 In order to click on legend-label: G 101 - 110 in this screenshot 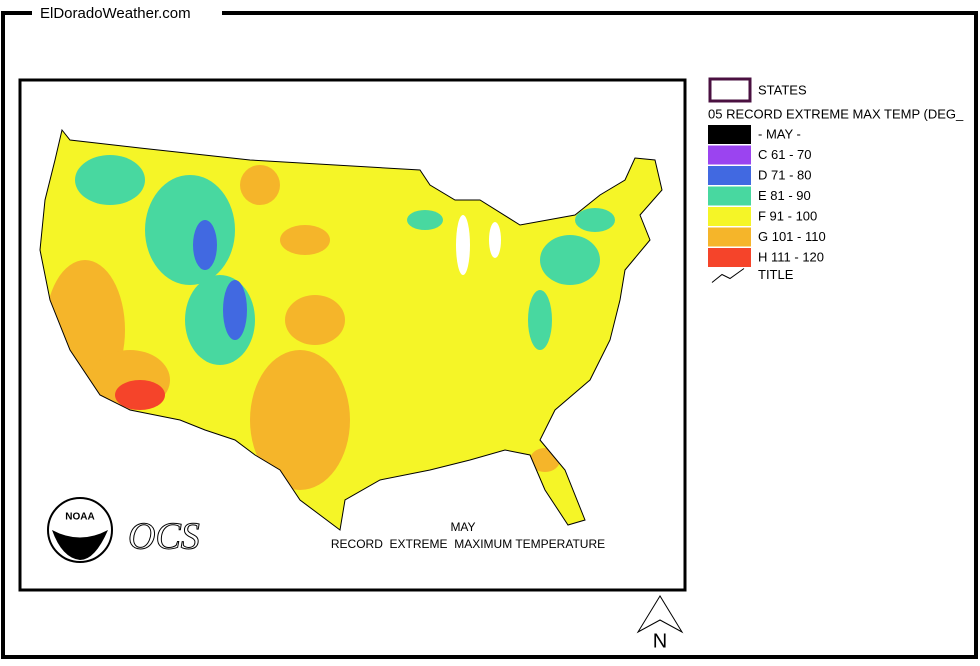, I will do `click(792, 236)`.